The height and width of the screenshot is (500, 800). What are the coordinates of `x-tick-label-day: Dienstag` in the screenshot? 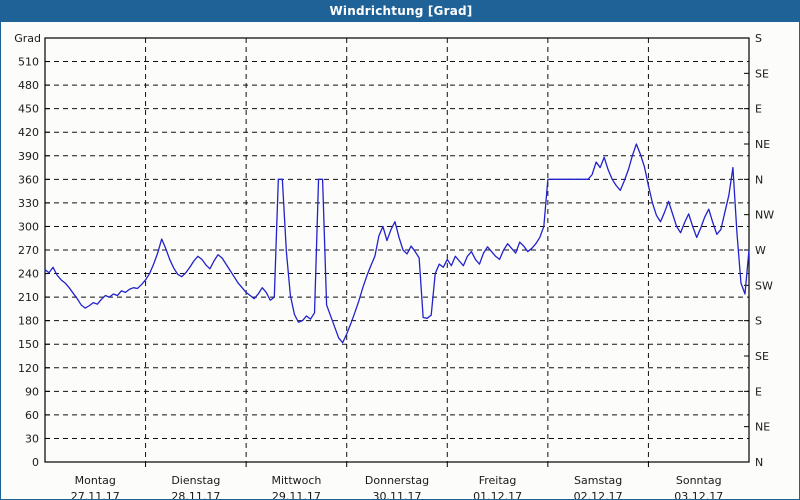 It's located at (195, 480).